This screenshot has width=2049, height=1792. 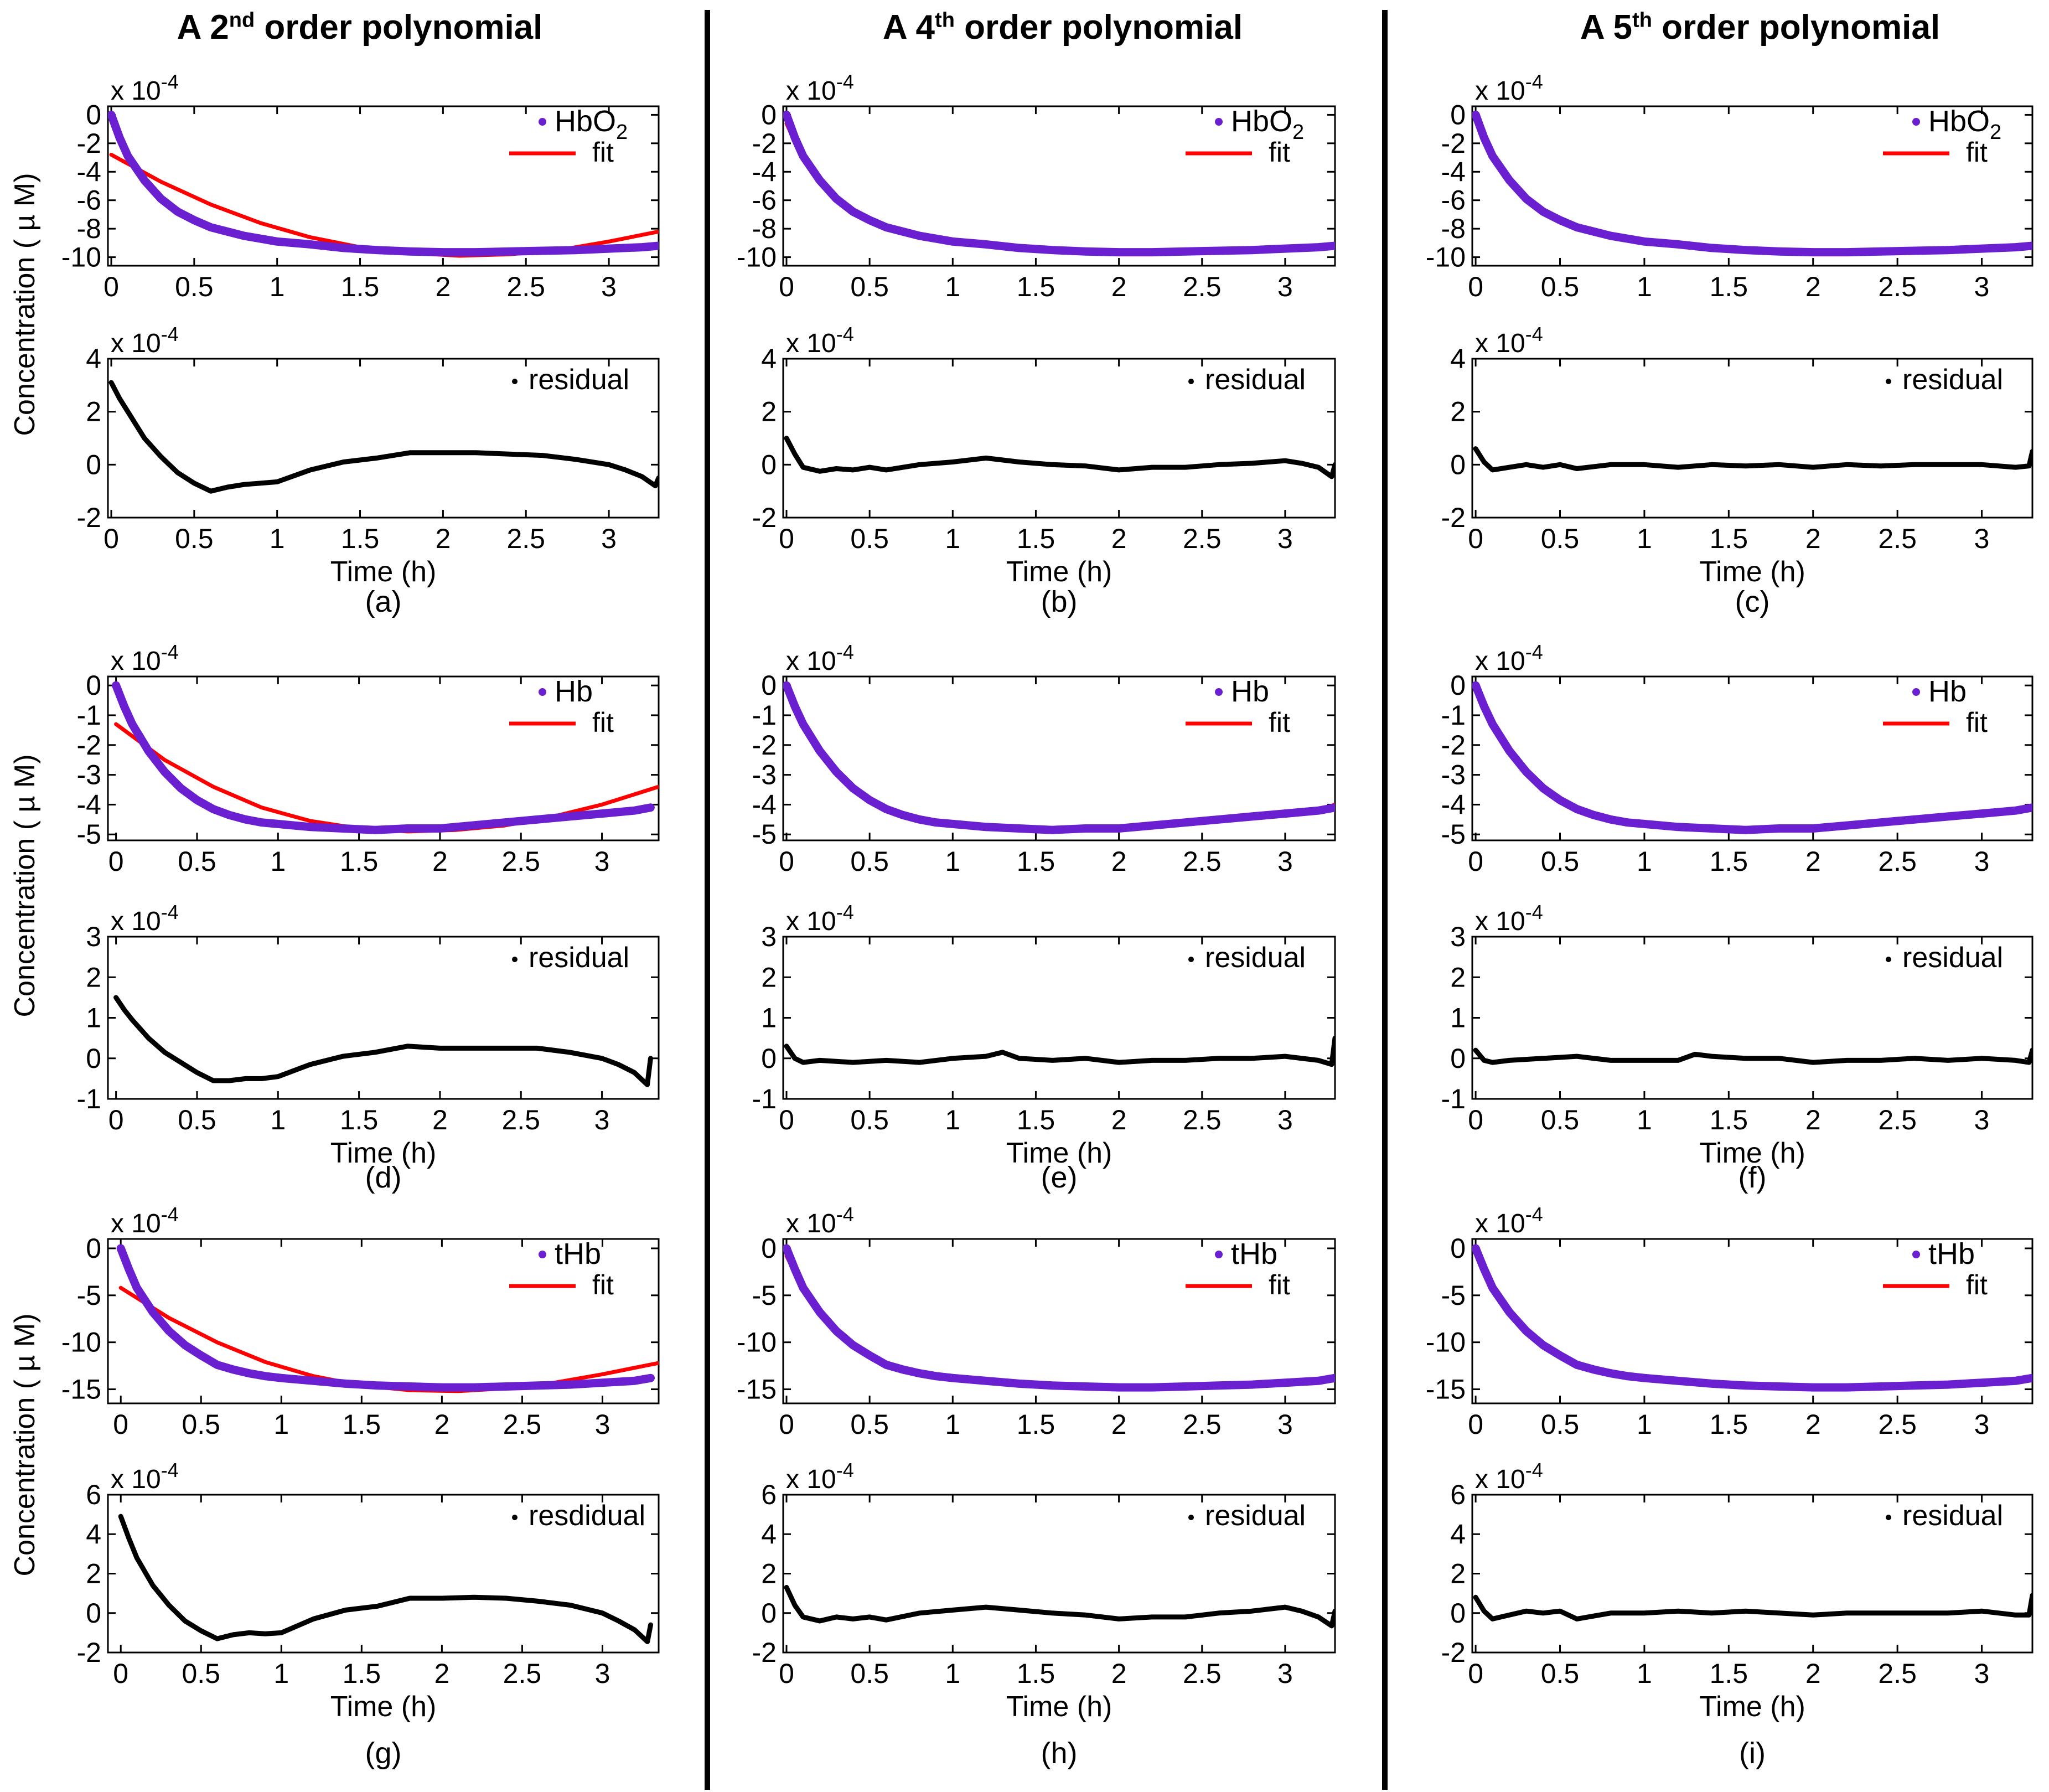 I want to click on panel-g-top-x-tick-label: 0.5, so click(x=201, y=1424).